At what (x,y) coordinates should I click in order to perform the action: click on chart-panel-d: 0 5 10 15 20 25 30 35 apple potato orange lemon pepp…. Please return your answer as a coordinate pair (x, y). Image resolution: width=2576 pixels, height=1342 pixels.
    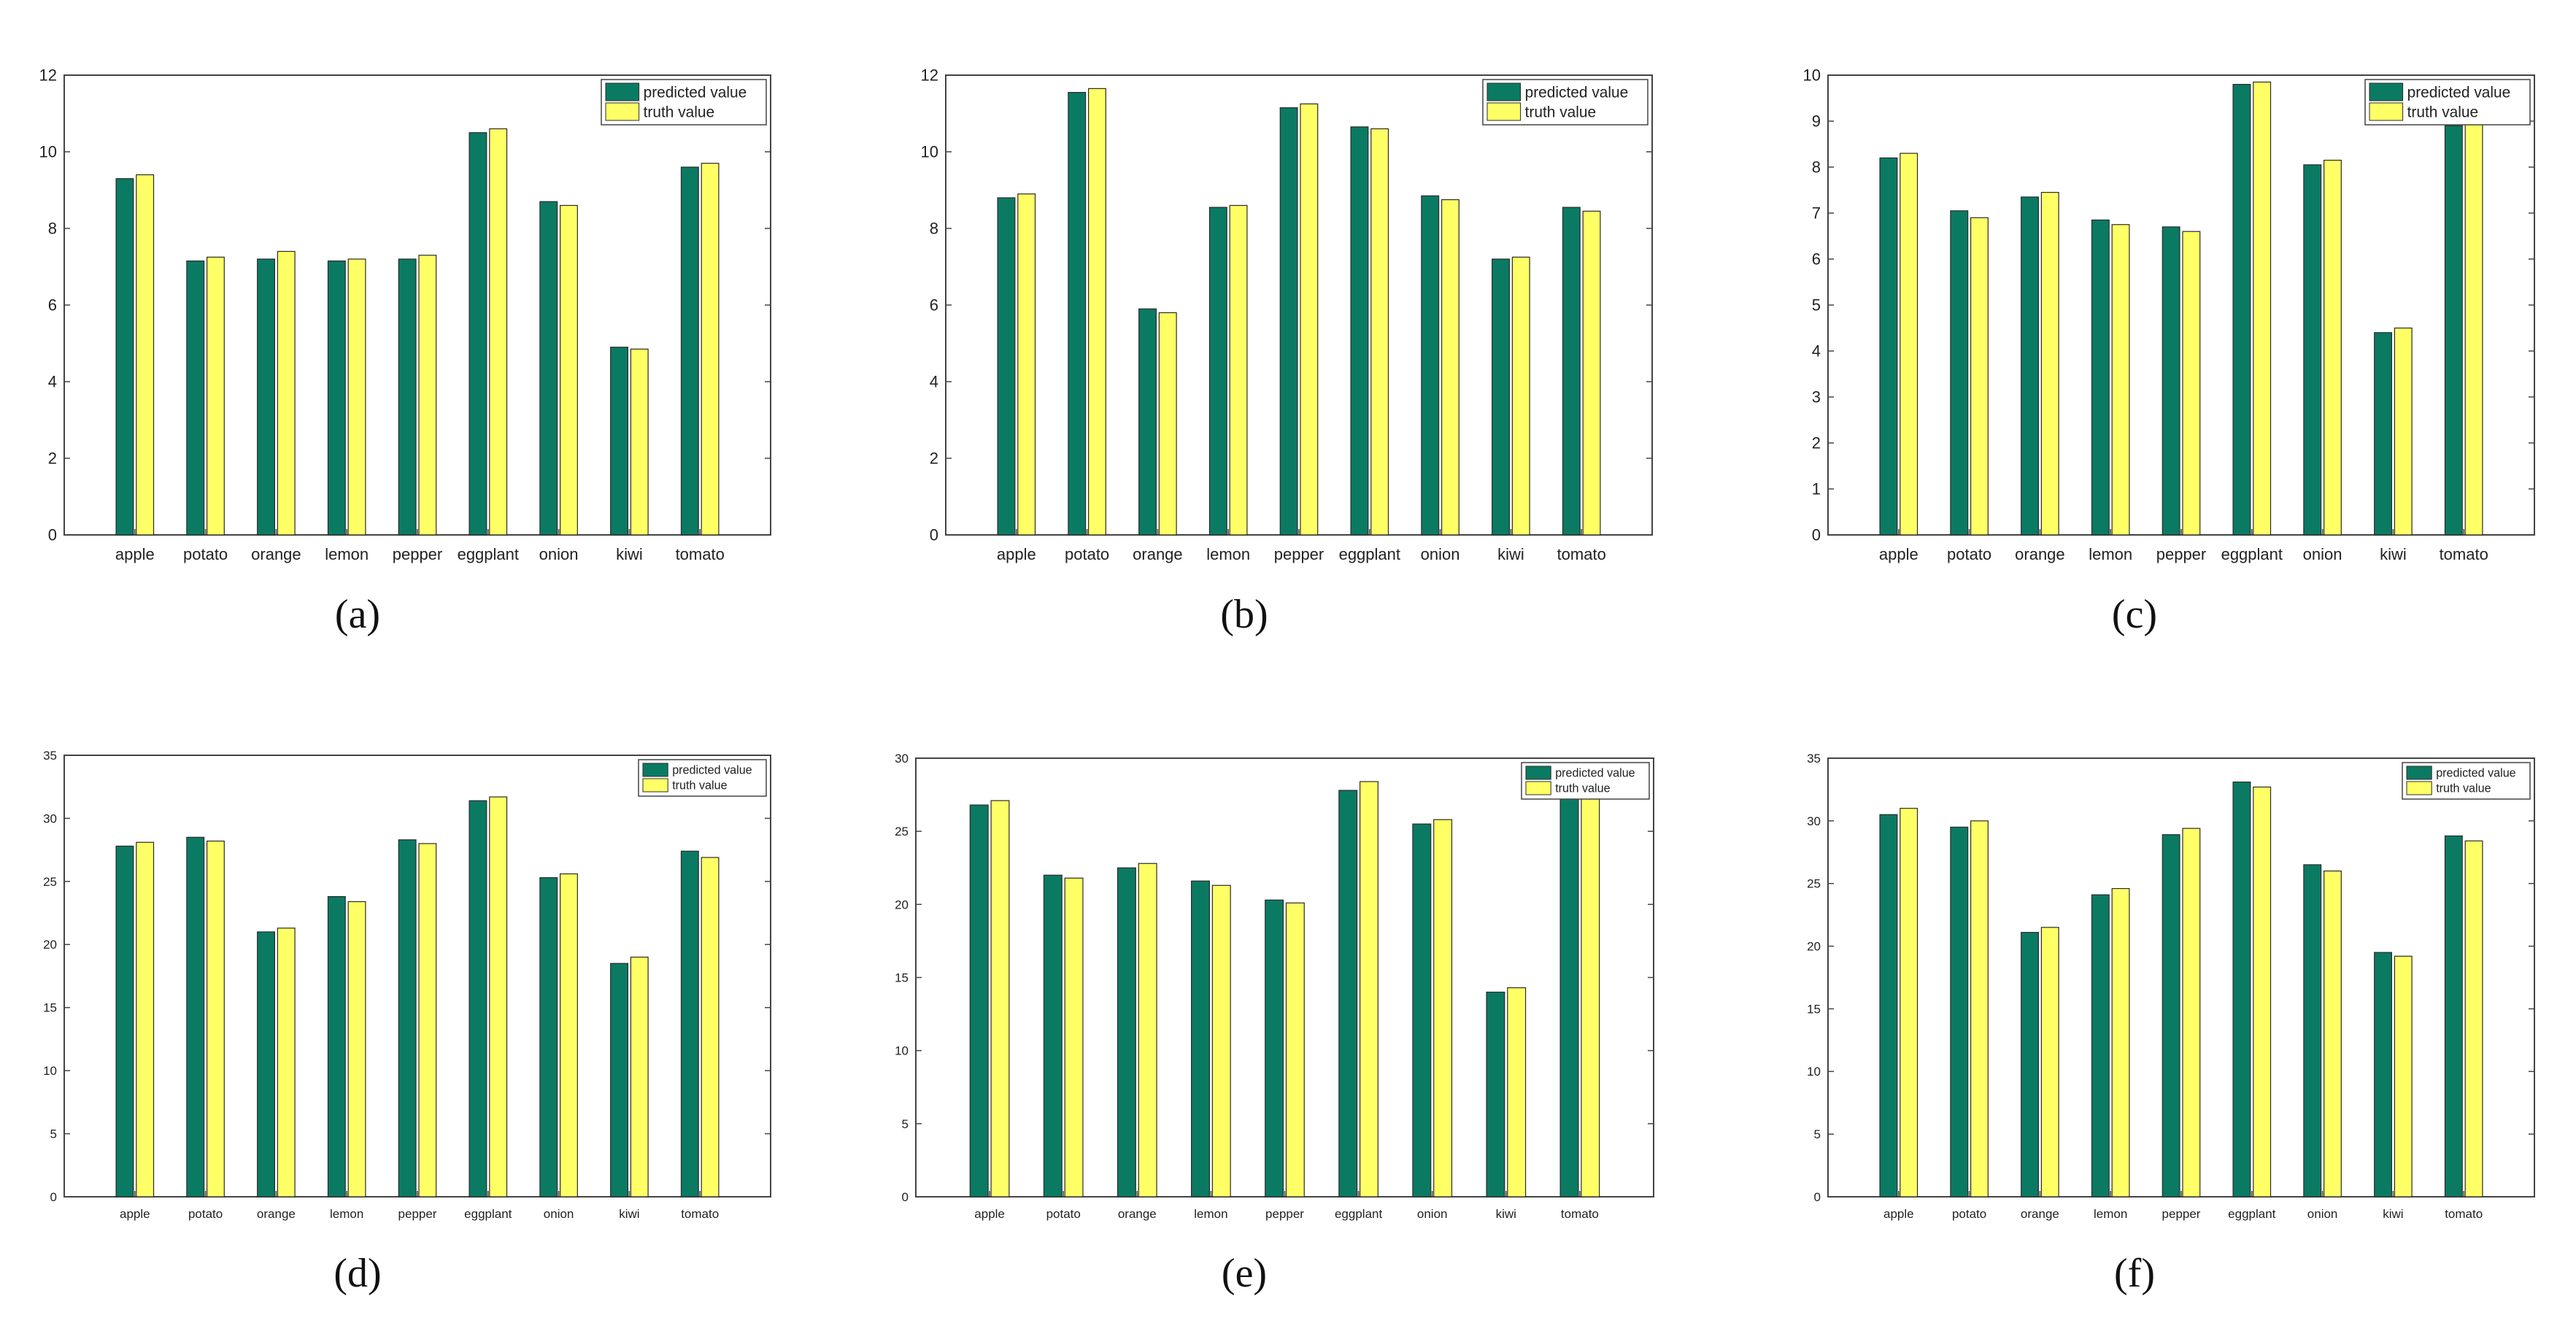
    Looking at the image, I should click on (407, 1022).